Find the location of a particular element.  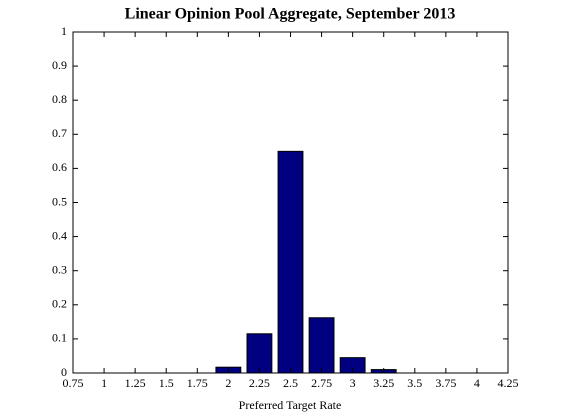

x-tick-label: 3.75 is located at coordinates (445, 383).